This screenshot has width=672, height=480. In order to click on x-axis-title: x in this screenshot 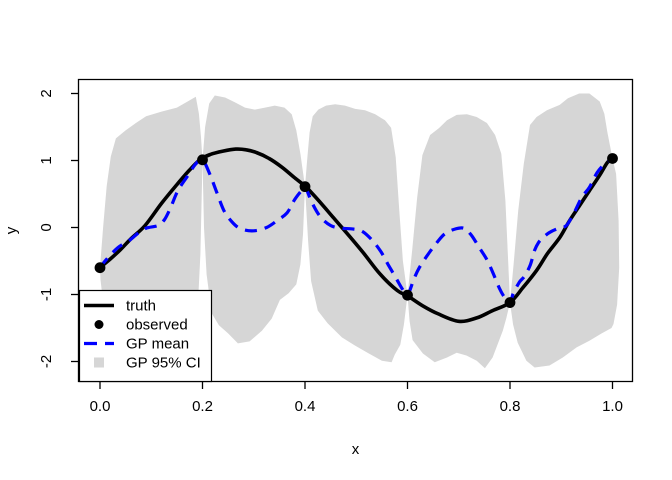, I will do `click(356, 449)`.